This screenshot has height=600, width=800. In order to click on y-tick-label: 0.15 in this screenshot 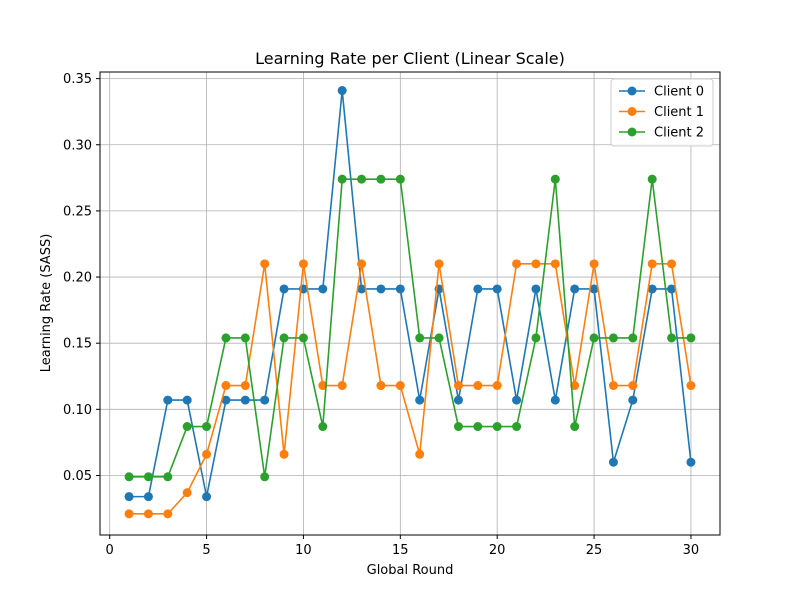, I will do `click(77, 344)`.